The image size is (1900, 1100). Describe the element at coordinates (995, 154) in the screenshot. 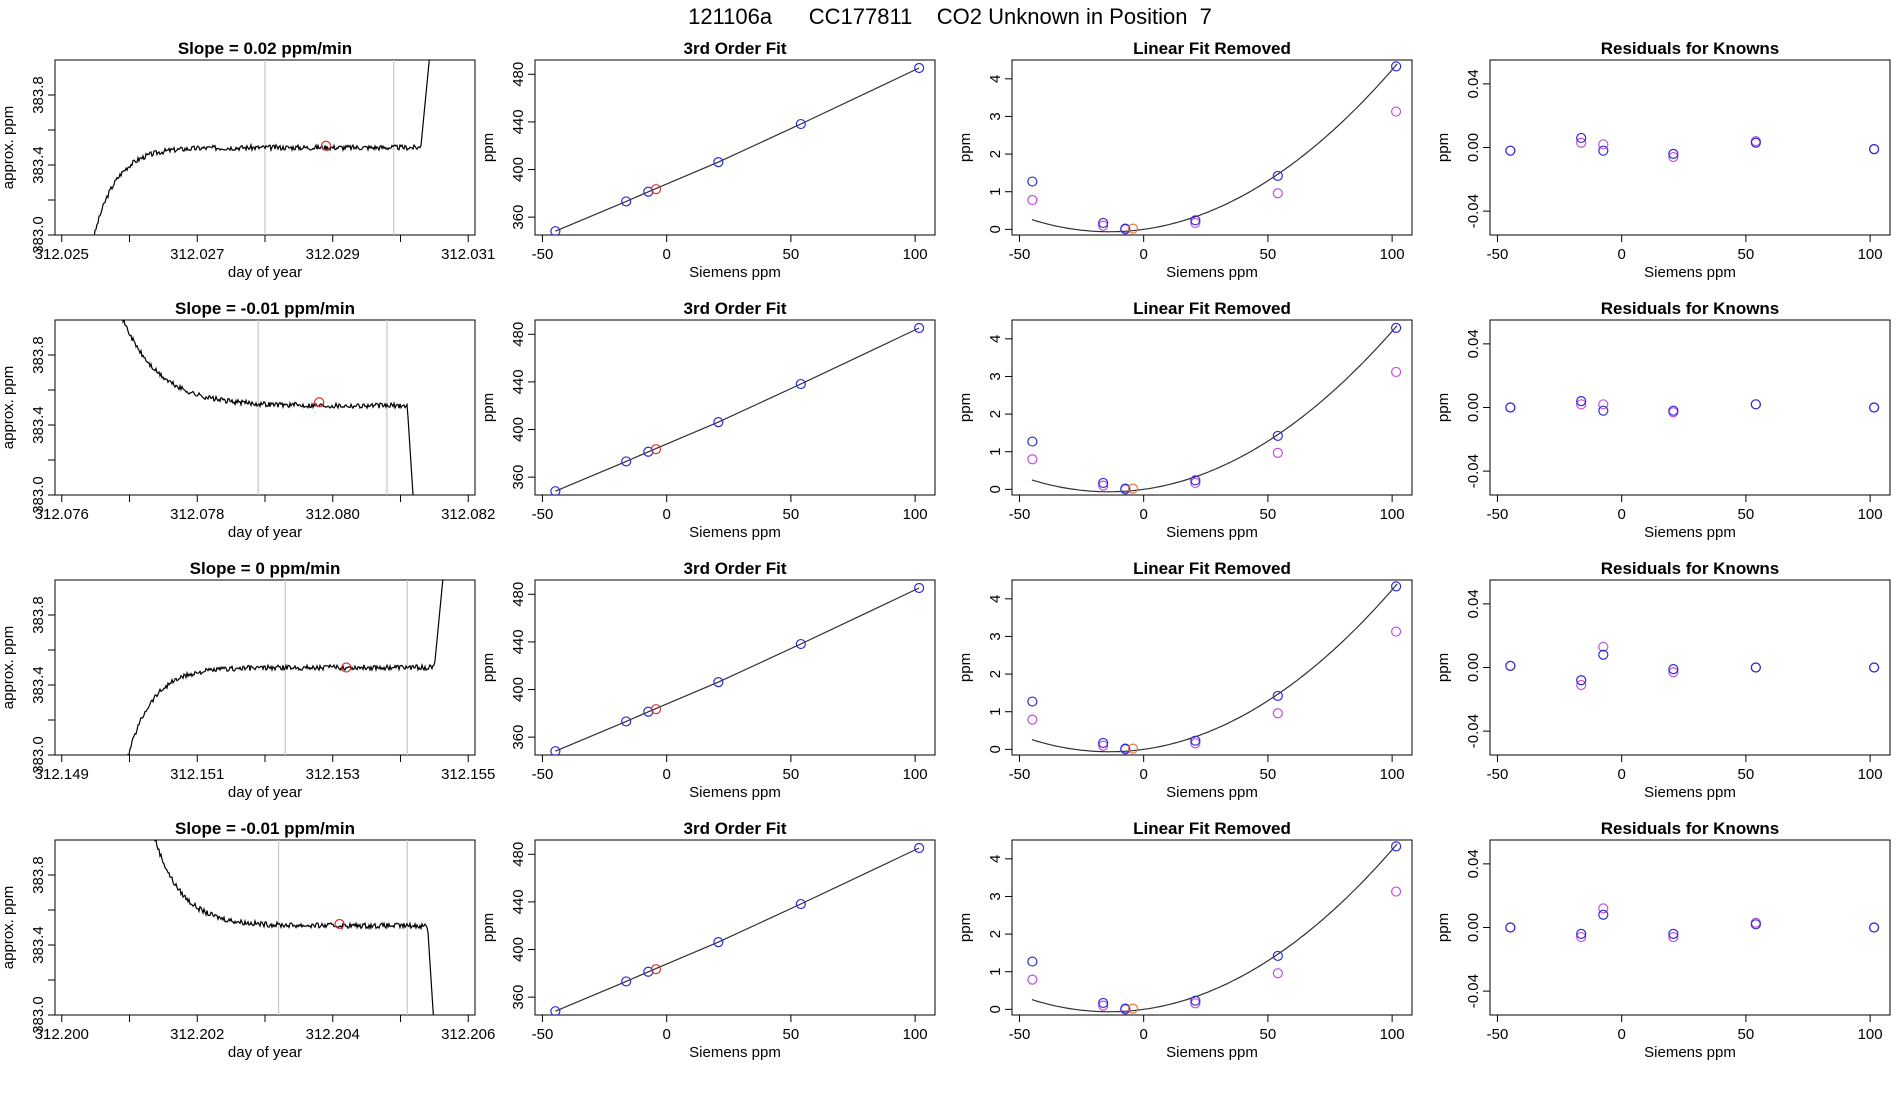

I see `y-tick-label: 2` at that location.